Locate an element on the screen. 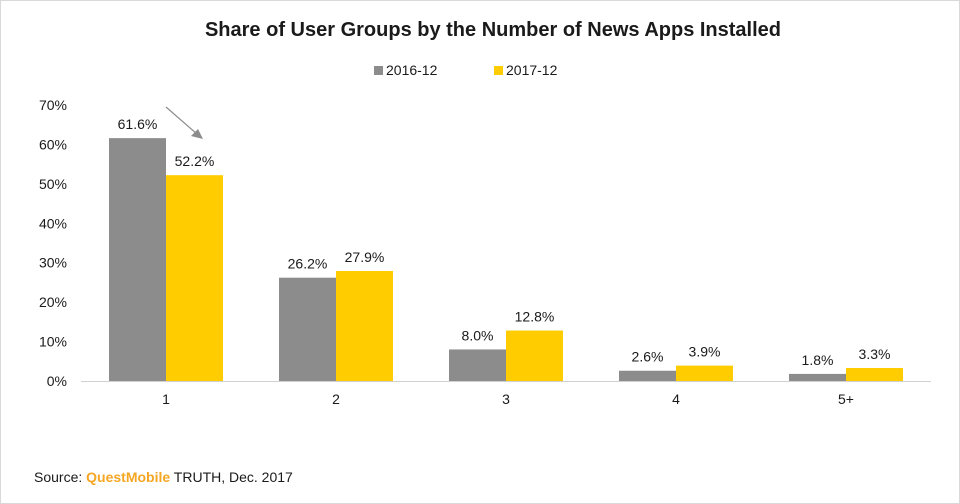  y-tick-label: 60% is located at coordinates (53, 144).